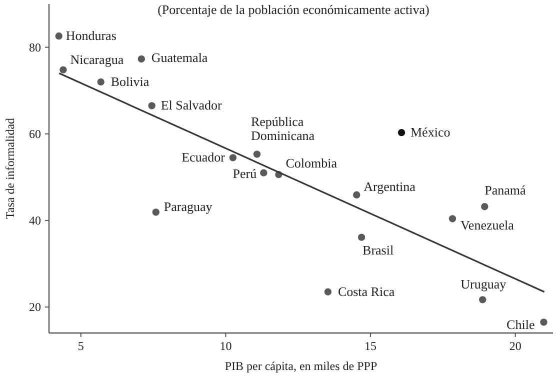 Image resolution: width=558 pixels, height=378 pixels. What do you see at coordinates (130, 81) in the screenshot?
I see `annotation: Bolivia` at bounding box center [130, 81].